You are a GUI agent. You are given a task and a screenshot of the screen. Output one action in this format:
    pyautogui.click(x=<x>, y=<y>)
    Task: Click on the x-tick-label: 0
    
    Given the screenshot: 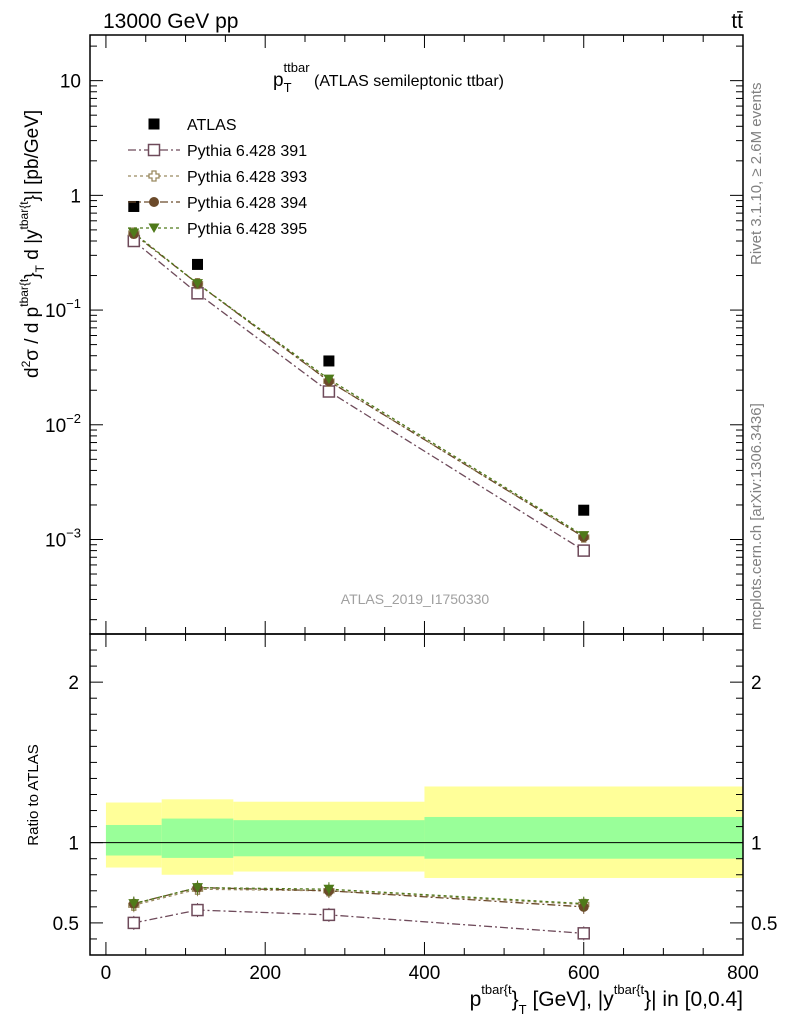 What is the action you would take?
    pyautogui.click(x=106, y=973)
    